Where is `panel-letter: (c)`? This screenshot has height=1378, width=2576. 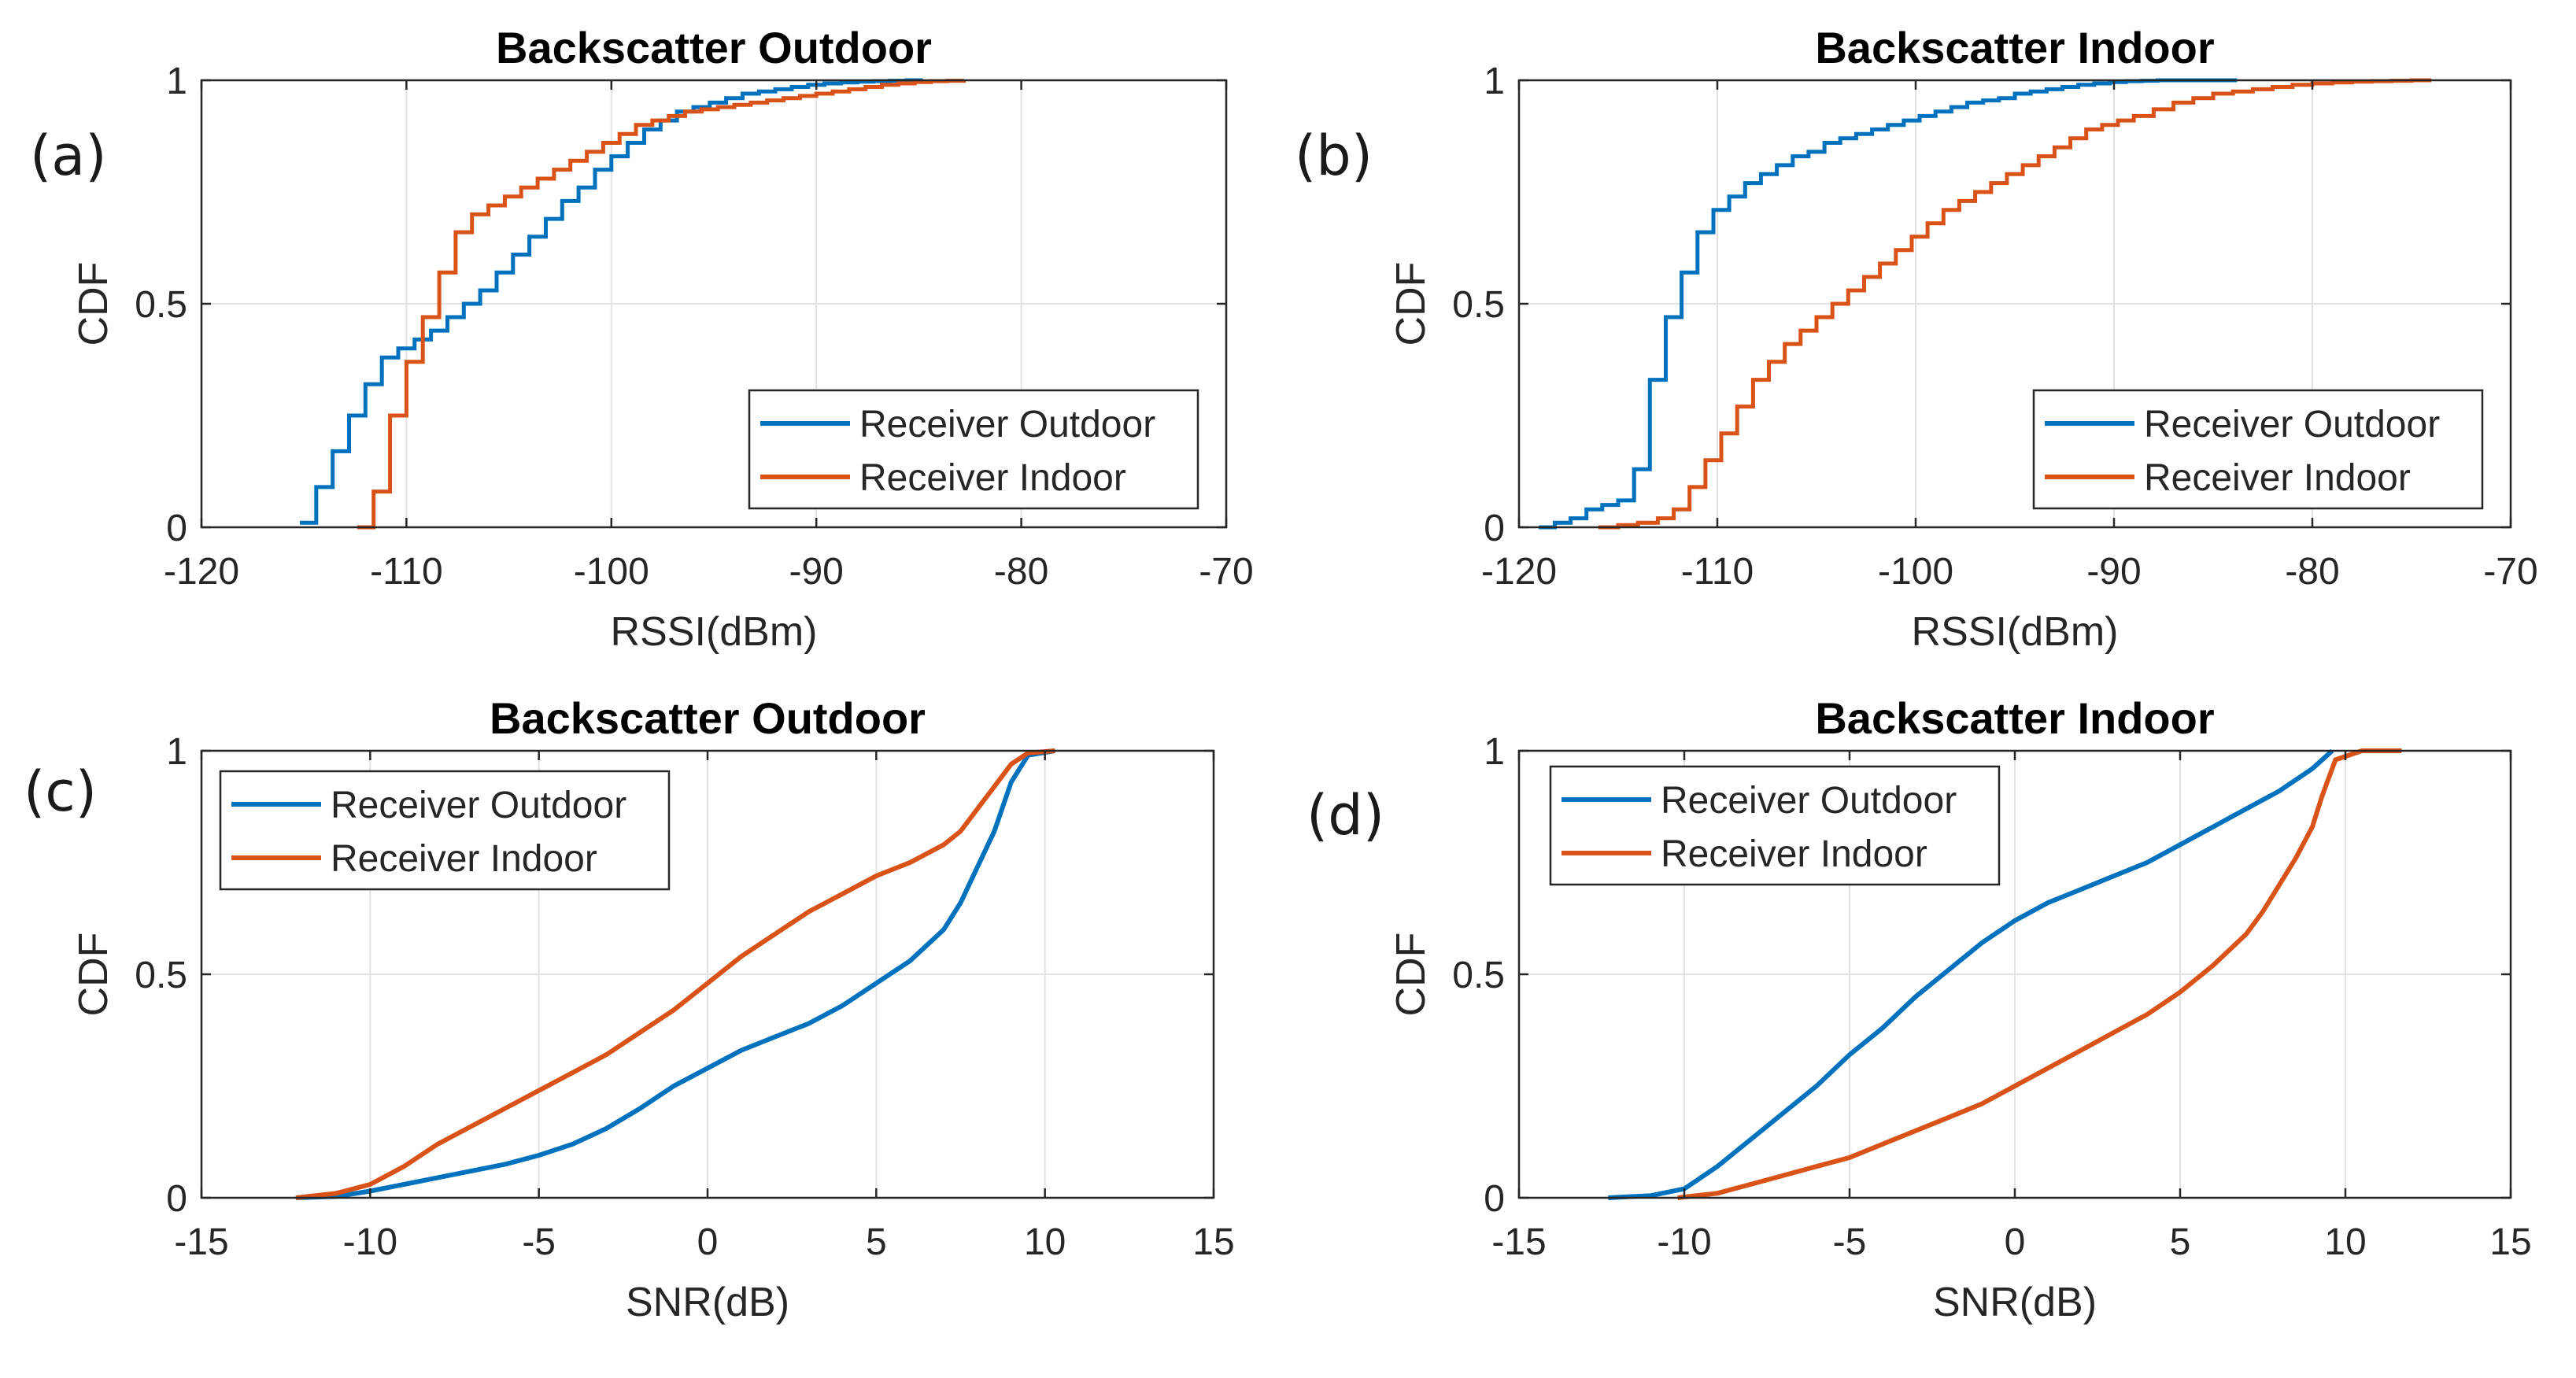
panel-letter: (c) is located at coordinates (60, 791).